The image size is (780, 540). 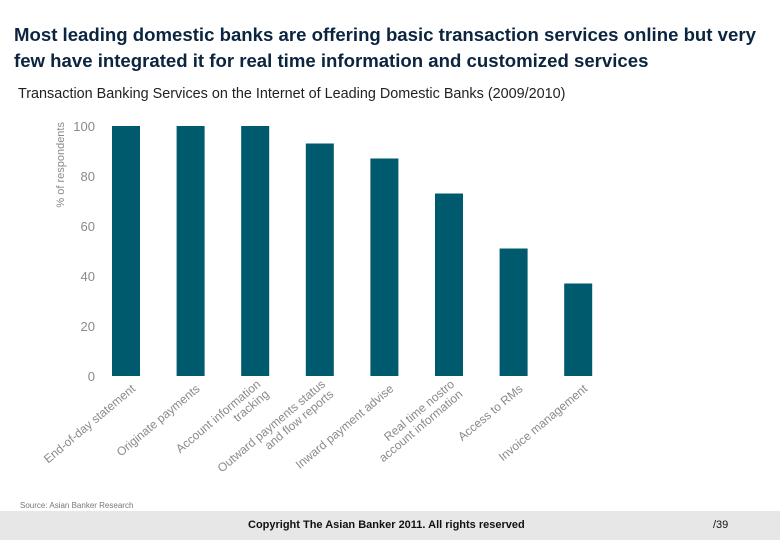 I want to click on category-label-line: Access to RMs, so click(x=490, y=413).